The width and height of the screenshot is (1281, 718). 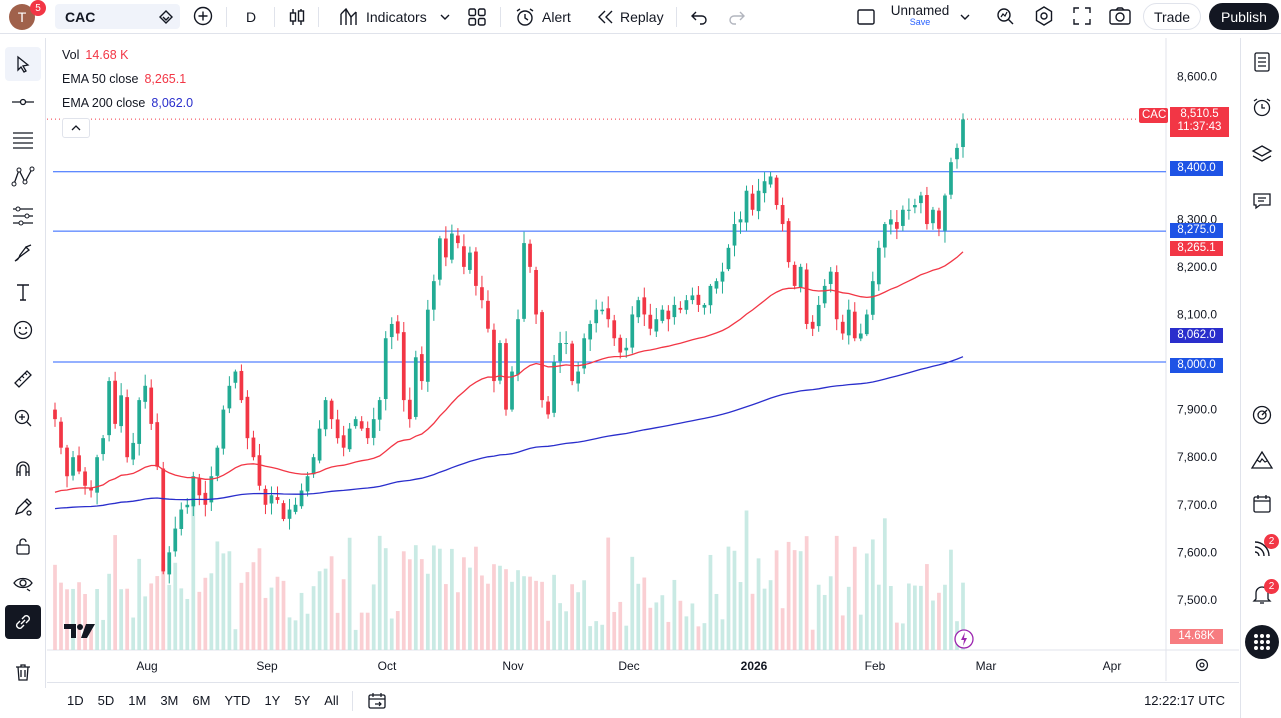 What do you see at coordinates (23, 140) in the screenshot?
I see `fib-retracement-tool-icon` at bounding box center [23, 140].